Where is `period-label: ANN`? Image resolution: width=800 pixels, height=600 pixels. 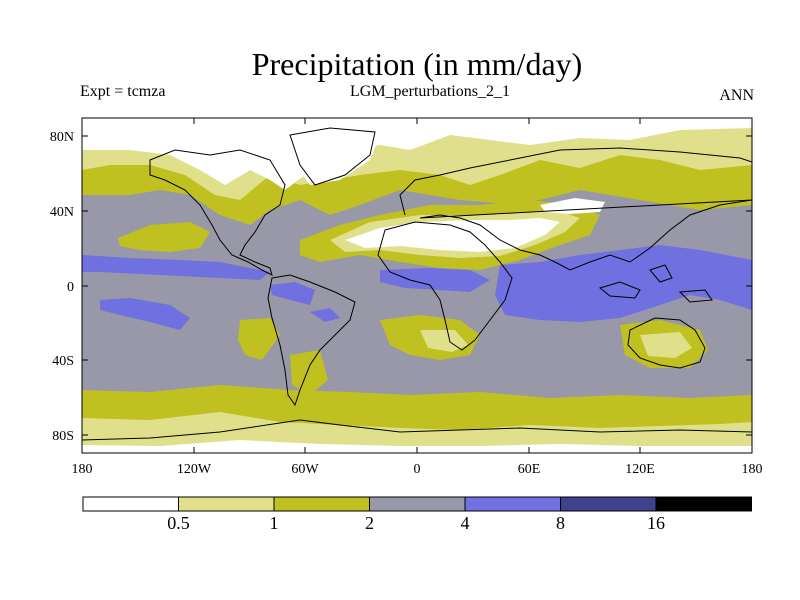
period-label: ANN is located at coordinates (736, 95).